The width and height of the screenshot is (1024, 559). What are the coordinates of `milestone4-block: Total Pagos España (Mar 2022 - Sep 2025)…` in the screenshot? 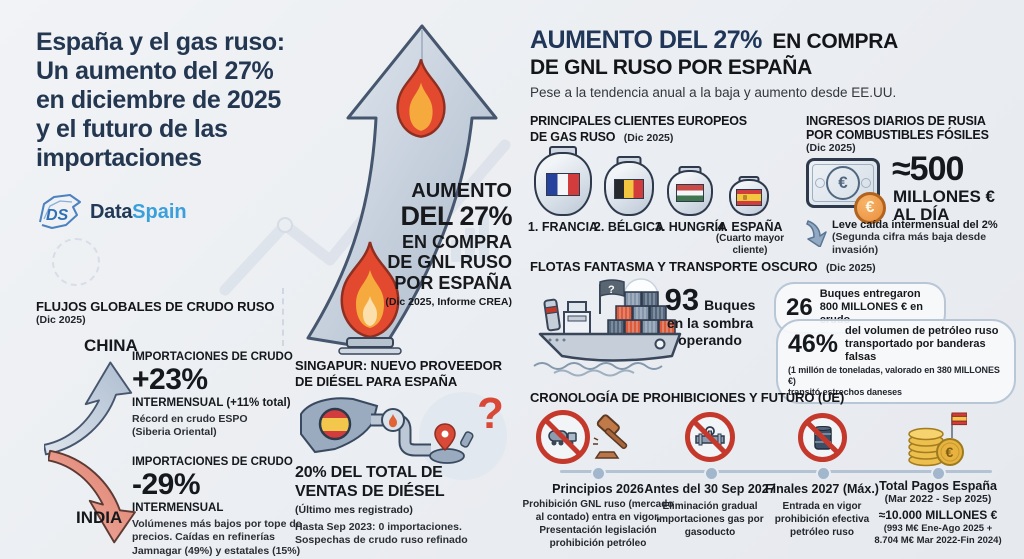 It's located at (938, 513).